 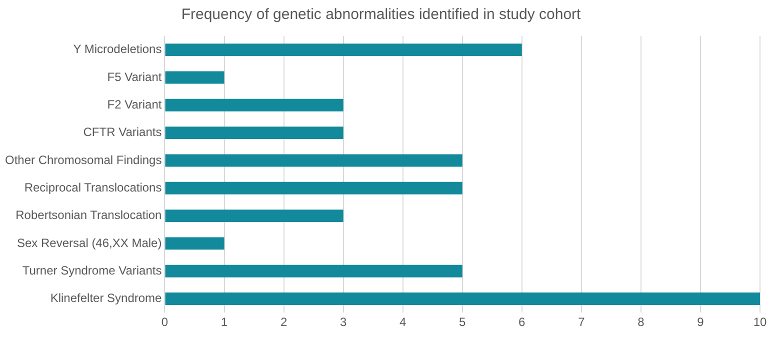 I want to click on x-tick-label: 6, so click(x=522, y=322).